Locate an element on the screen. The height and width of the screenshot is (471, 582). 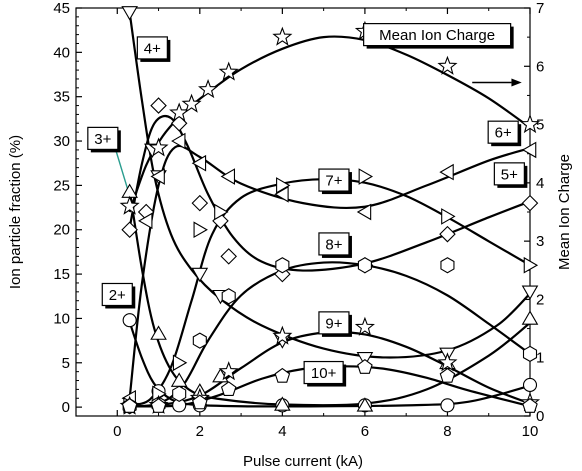
series-label-box: 2+ is located at coordinates (118, 295).